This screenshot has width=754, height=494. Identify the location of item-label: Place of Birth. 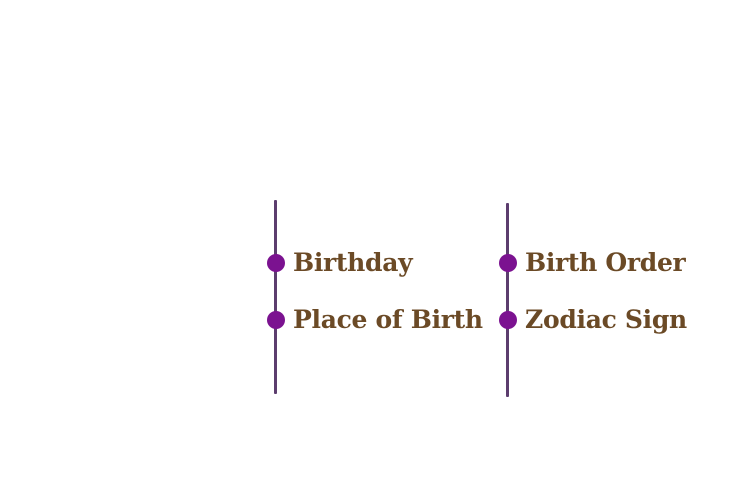
(388, 319).